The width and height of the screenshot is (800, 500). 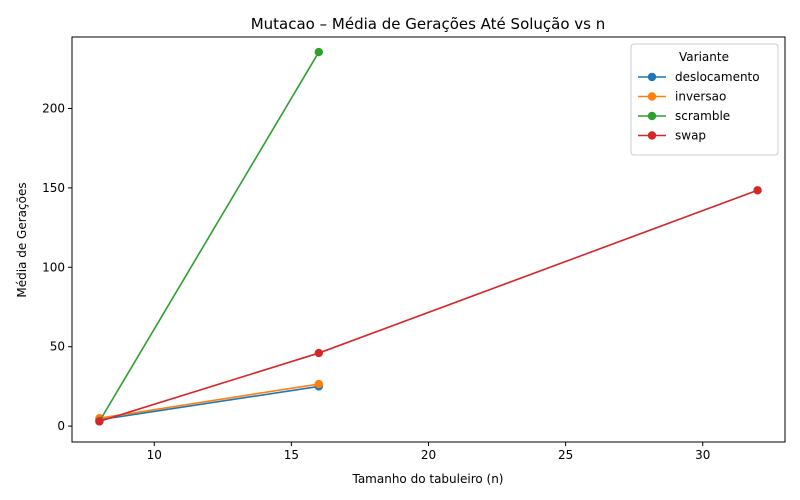 I want to click on series-line-deslocamento, so click(x=209, y=403).